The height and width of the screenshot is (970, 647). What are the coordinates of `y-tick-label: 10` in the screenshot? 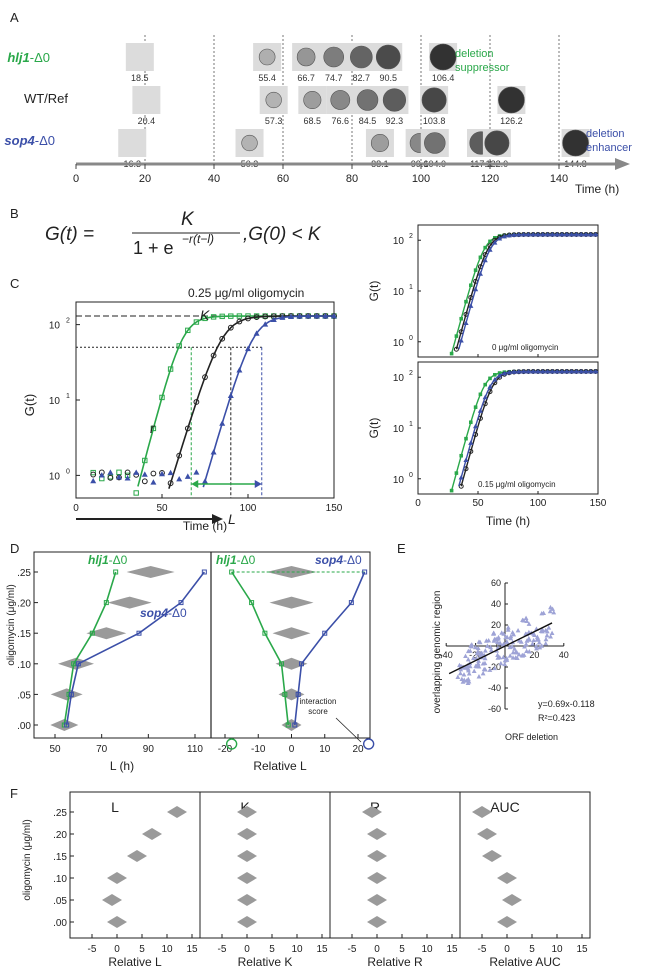 It's located at (399, 429).